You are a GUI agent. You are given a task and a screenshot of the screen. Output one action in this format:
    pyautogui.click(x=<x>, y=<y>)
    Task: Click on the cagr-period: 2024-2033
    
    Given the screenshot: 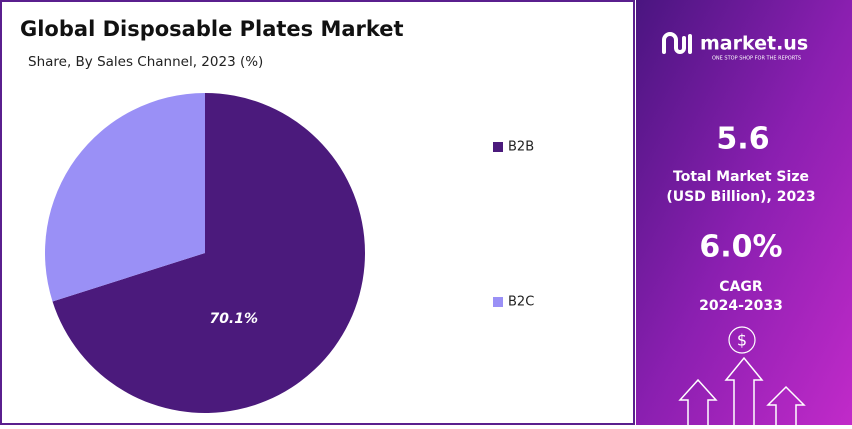 What is the action you would take?
    pyautogui.click(x=741, y=306)
    